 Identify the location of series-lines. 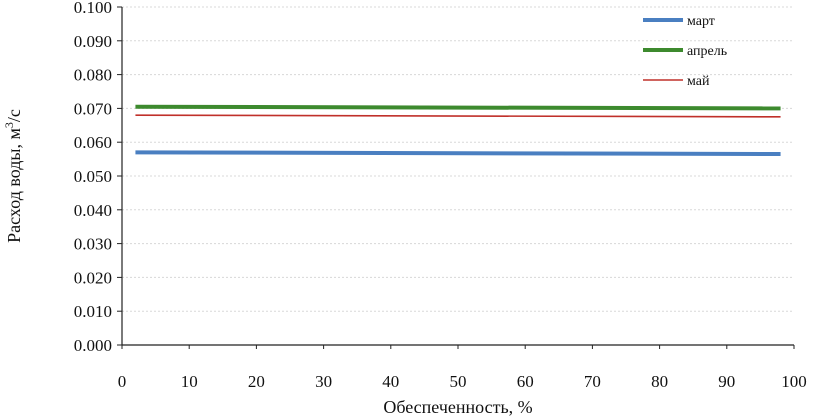
(458, 130).